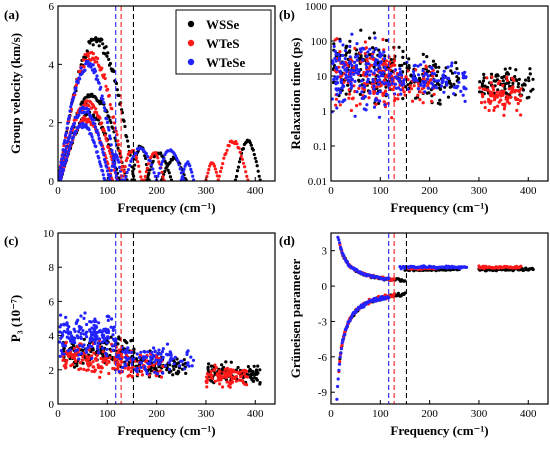 The width and height of the screenshot is (550, 449). I want to click on x-tick-label: 0, so click(58, 191).